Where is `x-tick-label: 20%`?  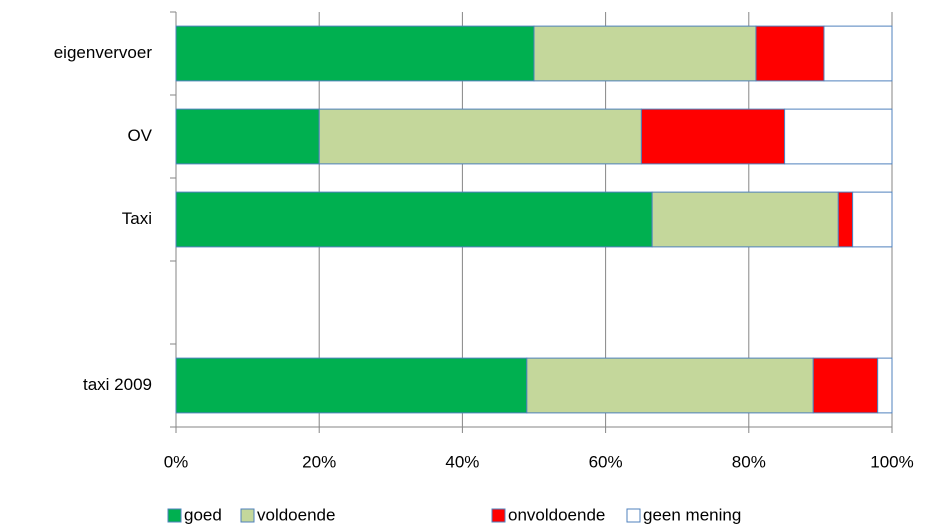 x-tick-label: 20% is located at coordinates (319, 461).